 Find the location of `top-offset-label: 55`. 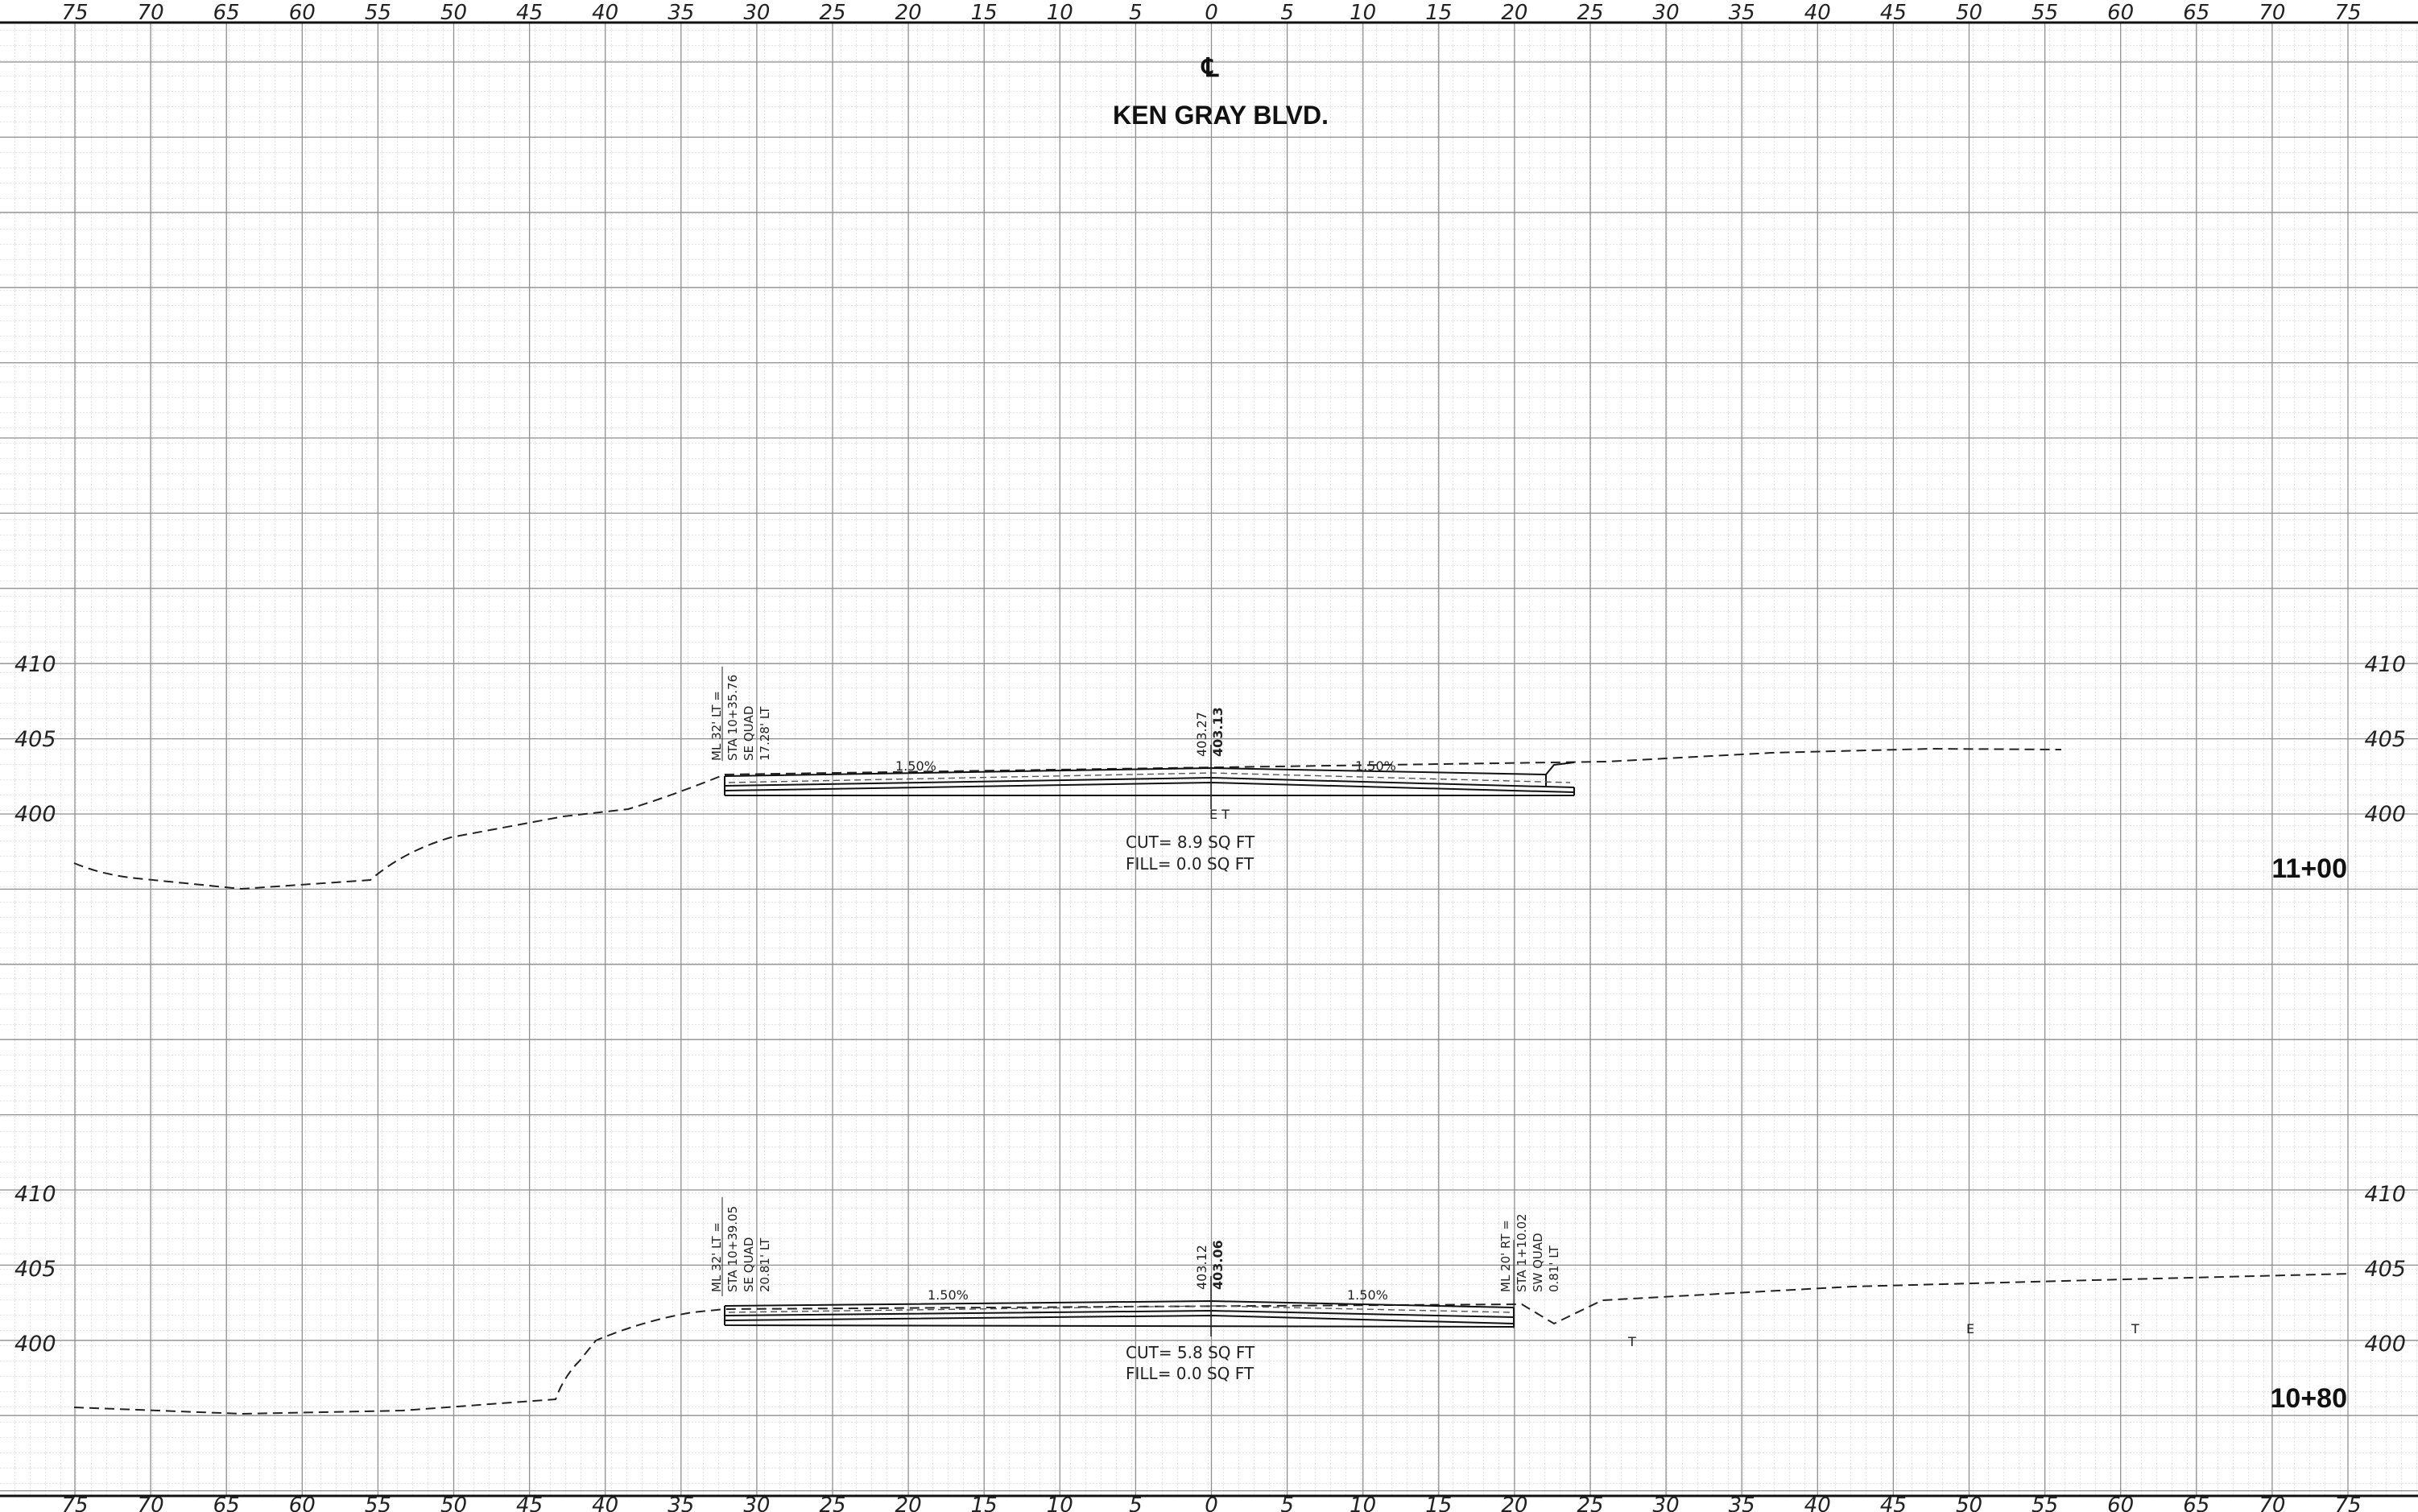

top-offset-label: 55 is located at coordinates (378, 13).